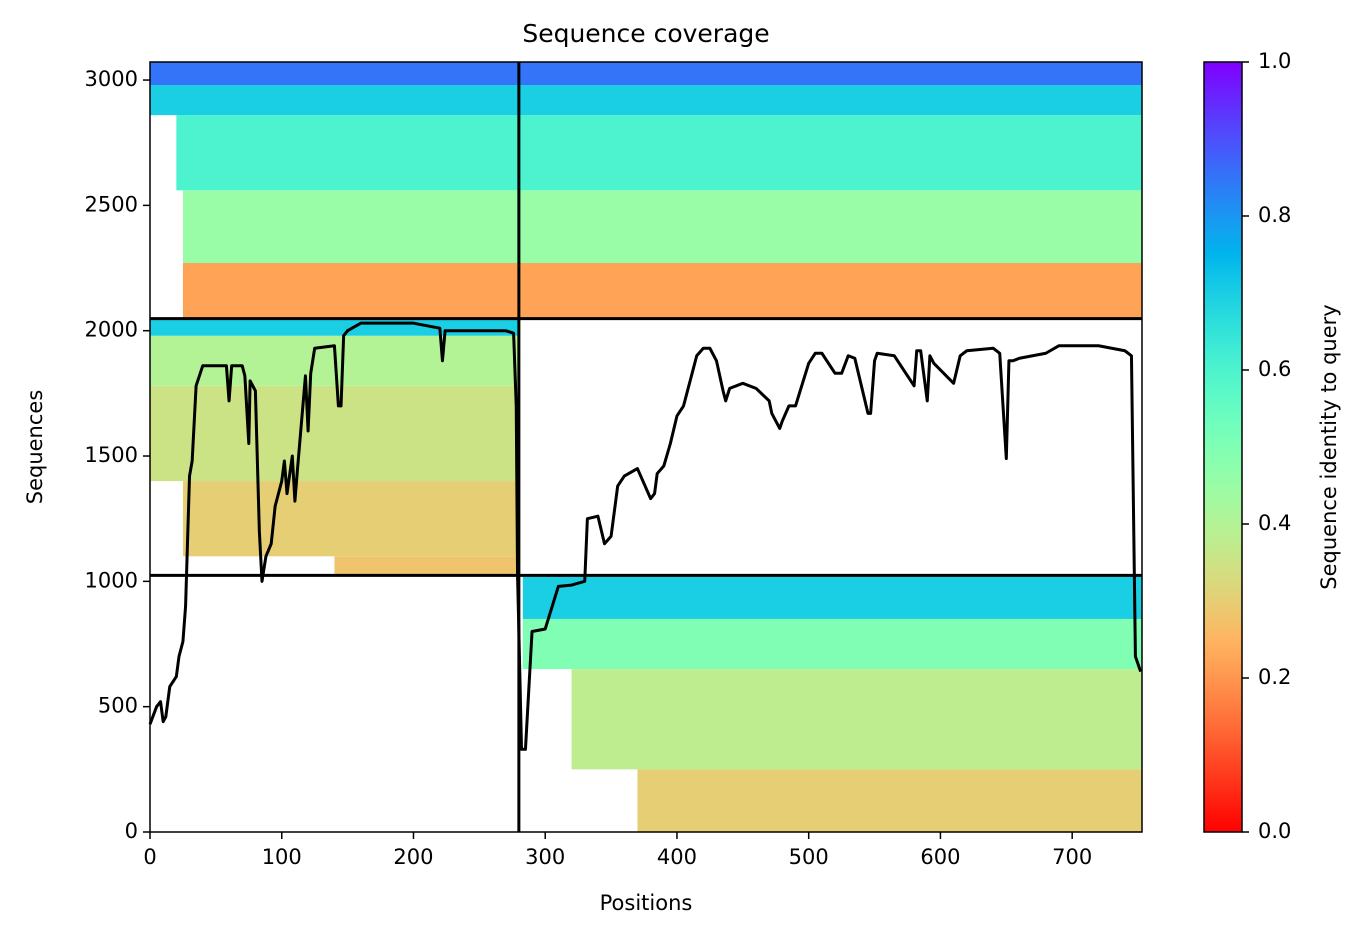 This screenshot has width=1364, height=939. I want to click on x-tick-label: 300, so click(545, 857).